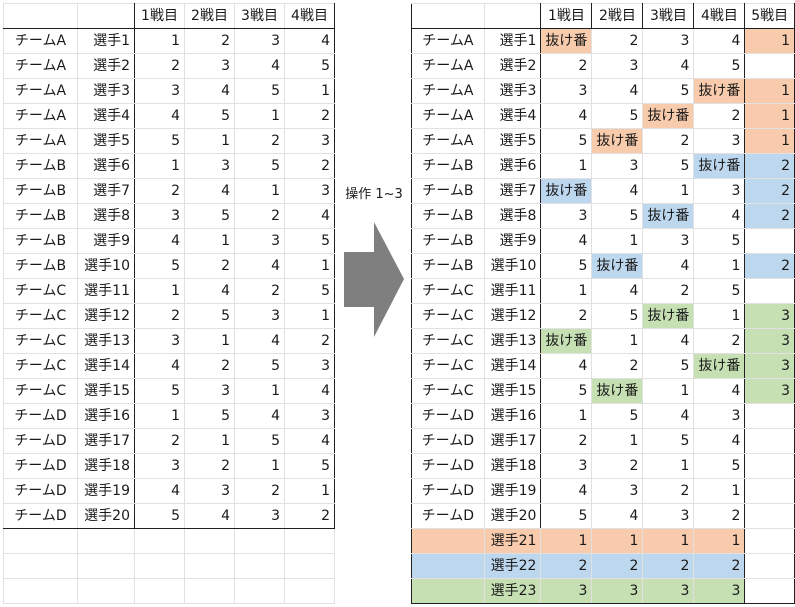 Image resolution: width=795 pixels, height=607 pixels. Describe the element at coordinates (106, 141) in the screenshot. I see `player-cell: 選手5` at that location.